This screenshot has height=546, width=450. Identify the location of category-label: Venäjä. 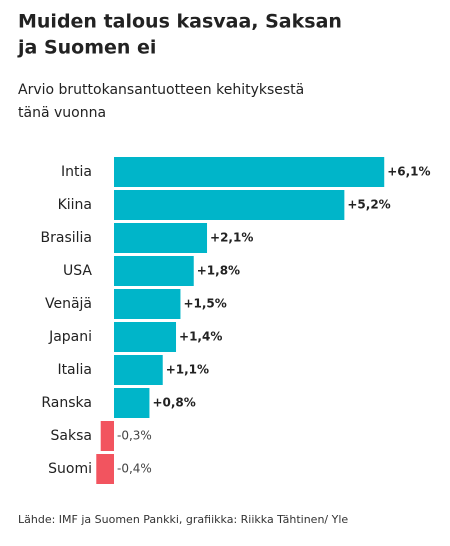
(68, 304).